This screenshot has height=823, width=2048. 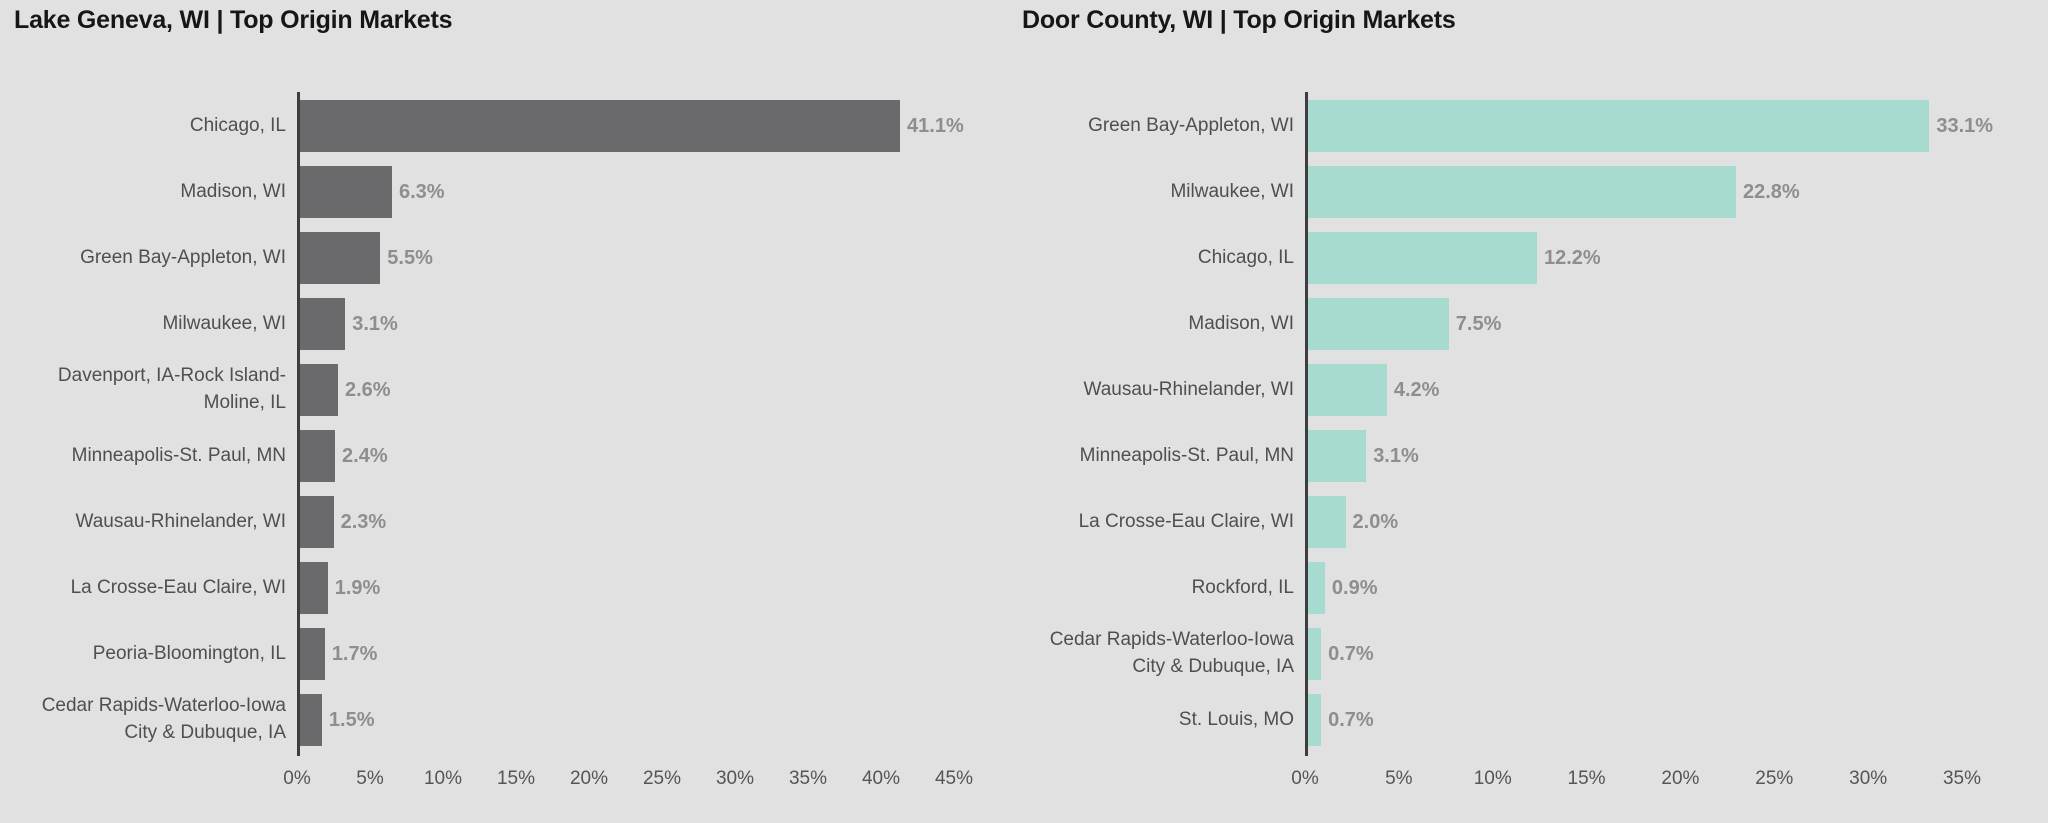 I want to click on bar-row: Milwaukee, WI 22.8%, so click(x=1488, y=192).